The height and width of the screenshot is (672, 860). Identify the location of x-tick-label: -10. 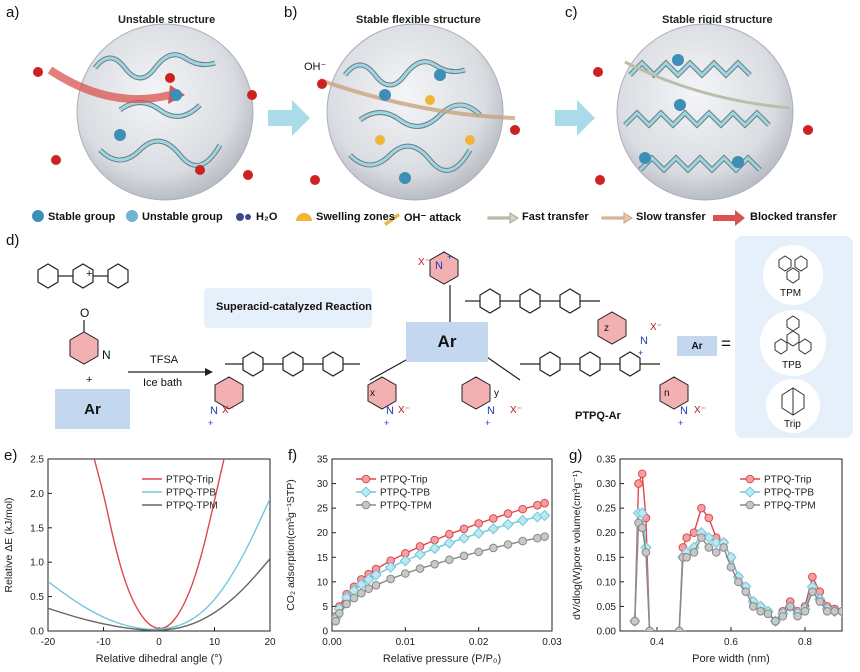
(103, 642).